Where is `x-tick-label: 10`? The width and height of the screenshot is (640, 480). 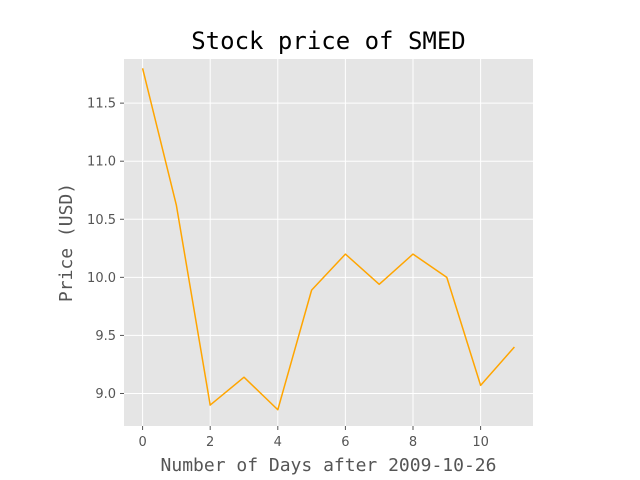
x-tick-label: 10 is located at coordinates (480, 442).